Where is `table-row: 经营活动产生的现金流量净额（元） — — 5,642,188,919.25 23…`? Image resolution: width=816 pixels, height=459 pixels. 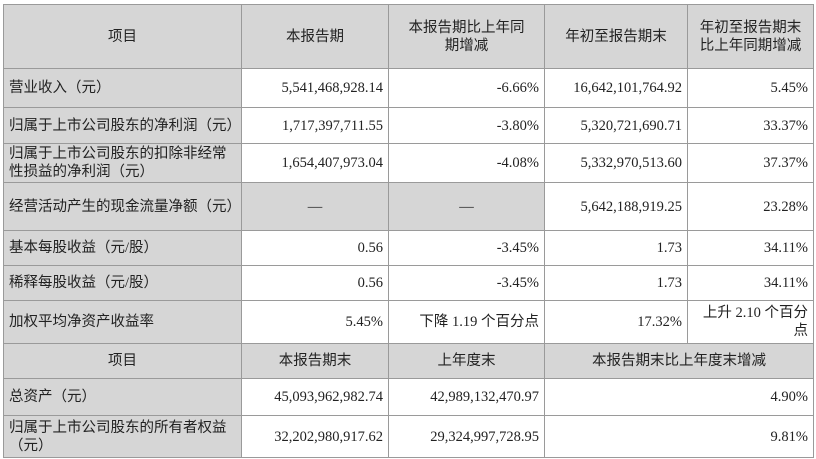
table-row: 经营活动产生的现金流量净额（元） — — 5,642,188,919.25 23… is located at coordinates (408, 206).